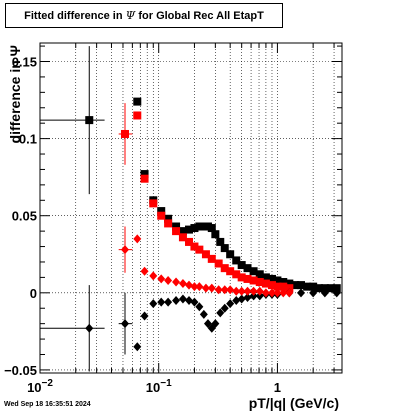  I want to click on timestamp: Wed Sep 18 16:35:51 2024, so click(47, 404).